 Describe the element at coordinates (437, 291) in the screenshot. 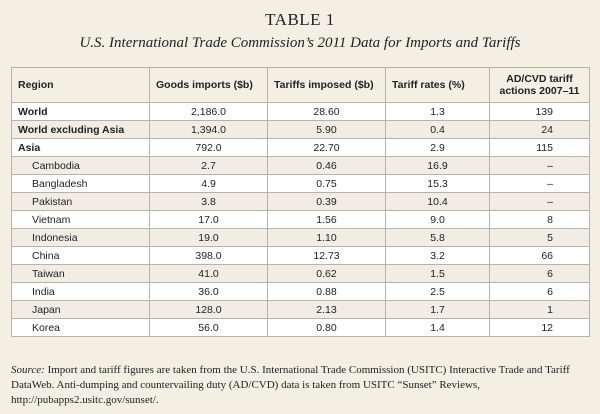

I see `tariff-rate-cell: 2.5` at that location.